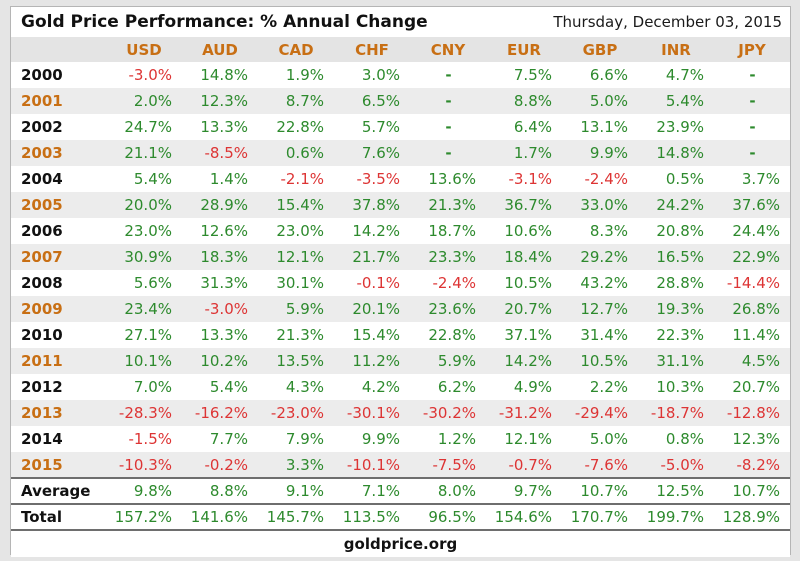  Describe the element at coordinates (380, 75) in the screenshot. I see `table-cell: 3.0%` at that location.